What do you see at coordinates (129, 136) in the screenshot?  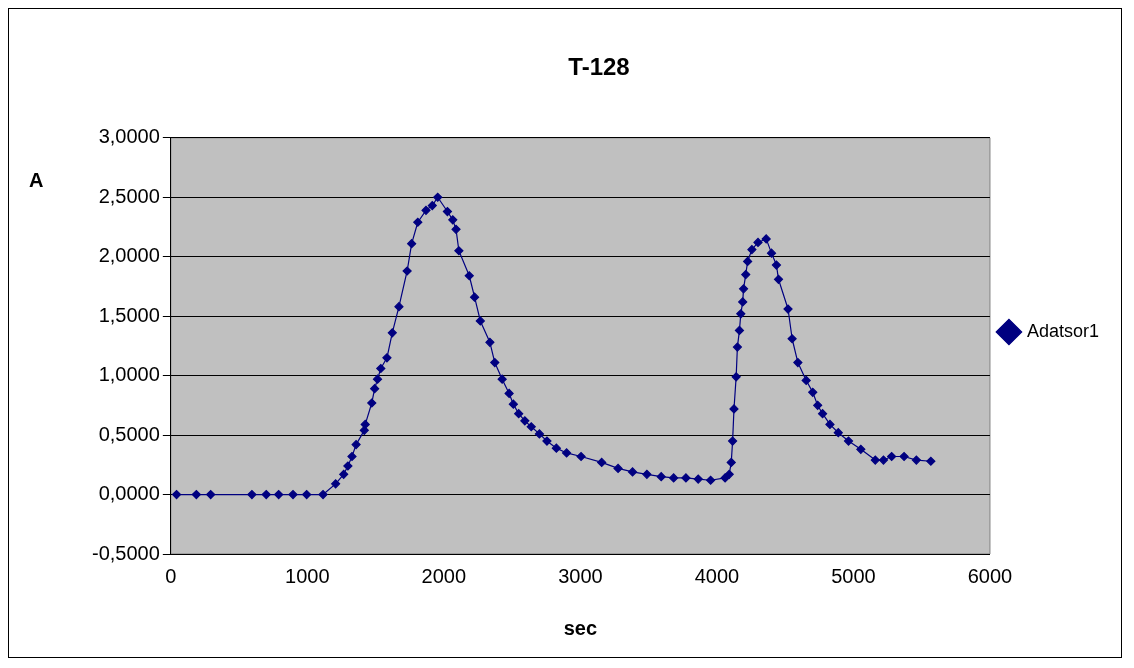 I see `y-tick-label: 3,0000` at bounding box center [129, 136].